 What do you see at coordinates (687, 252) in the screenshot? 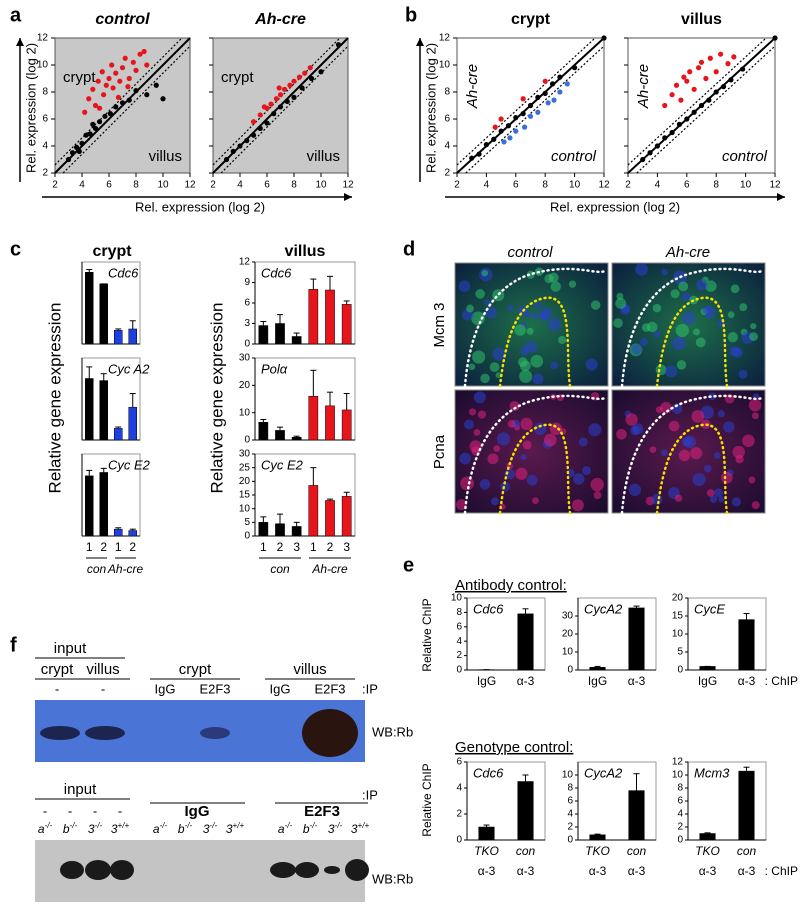
I see `column-title: Ah-cre` at bounding box center [687, 252].